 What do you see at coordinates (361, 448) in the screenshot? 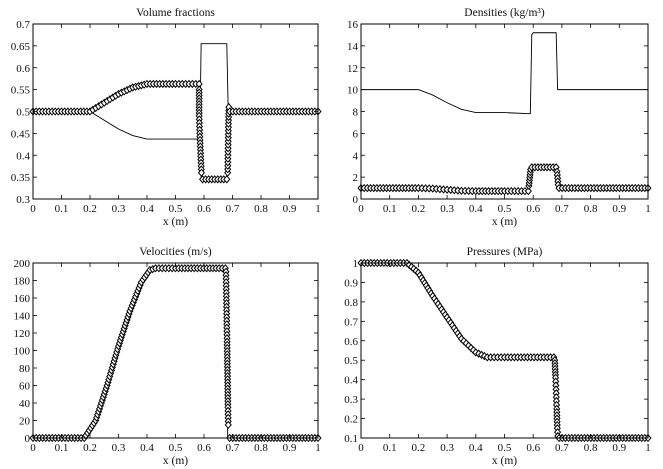
I see `pressures-xtick-label: 0` at bounding box center [361, 448].